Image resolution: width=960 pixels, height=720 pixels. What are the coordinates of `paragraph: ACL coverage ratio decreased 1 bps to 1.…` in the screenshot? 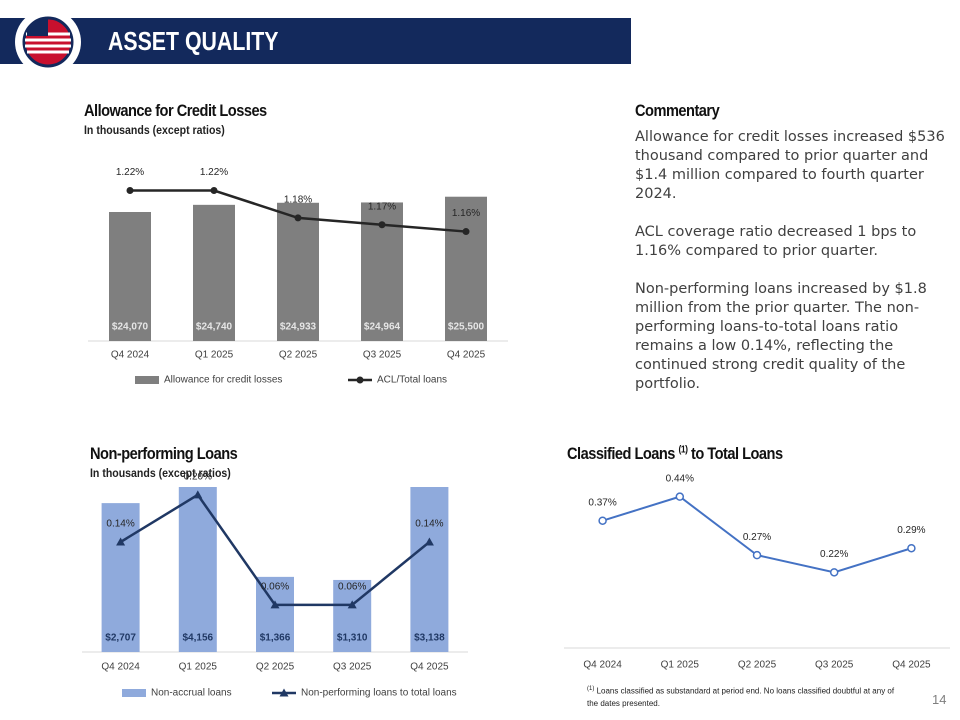 It's located at (776, 241).